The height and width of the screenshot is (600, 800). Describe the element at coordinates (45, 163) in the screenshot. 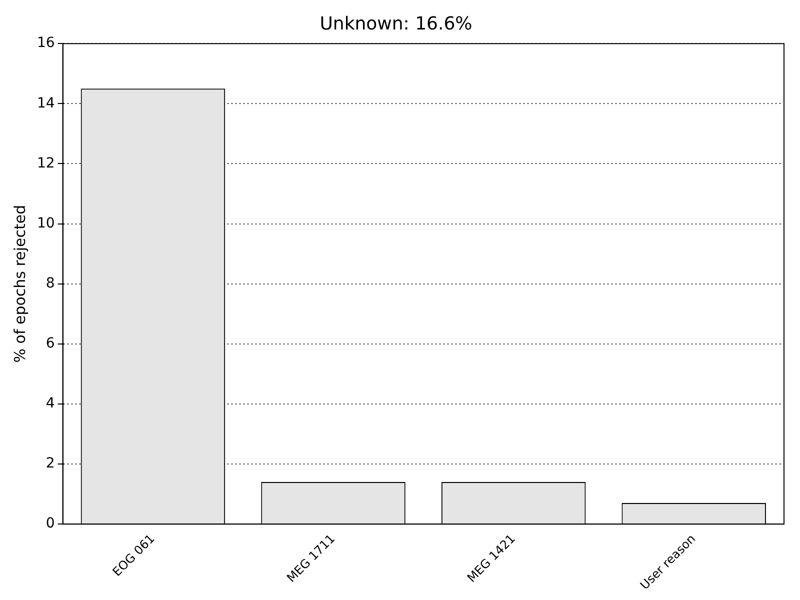

I see `y-tick-label: 12` at that location.